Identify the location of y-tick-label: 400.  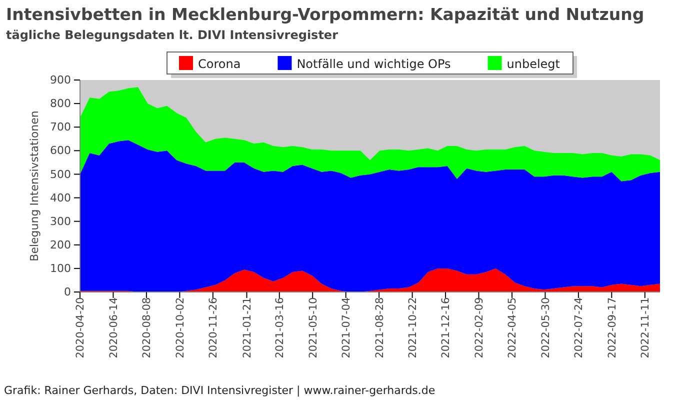
(60, 197).